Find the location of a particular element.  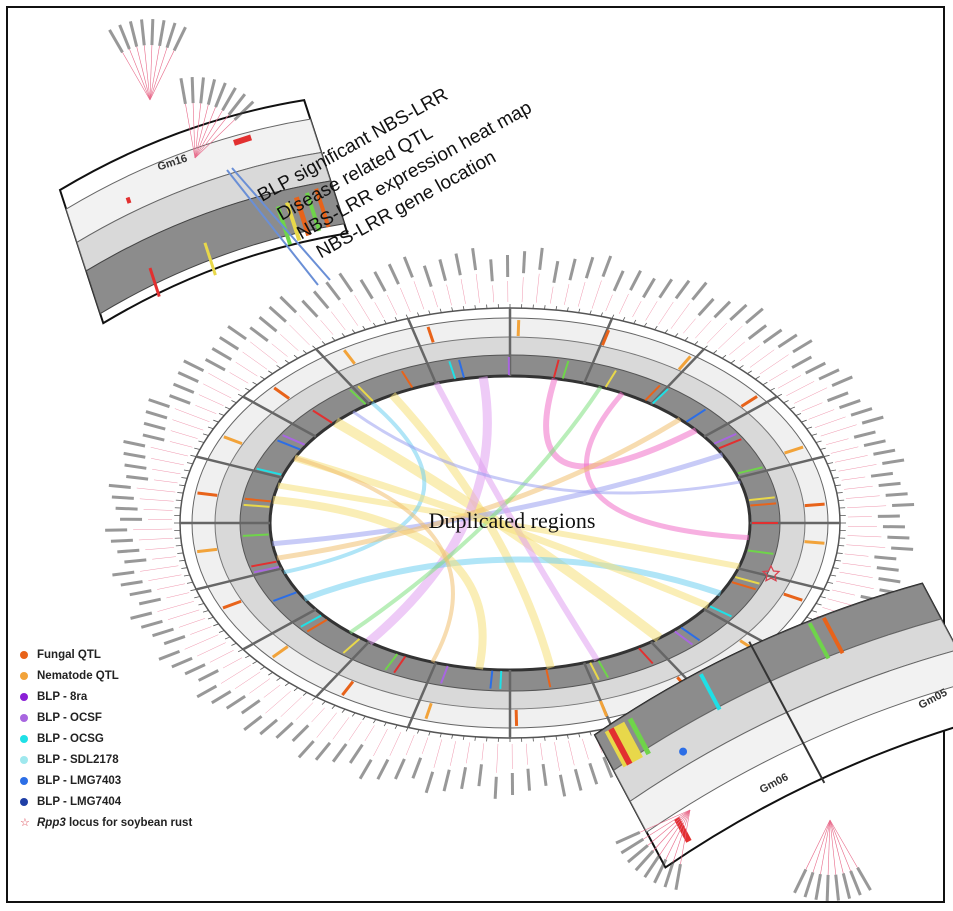

legend-item: ☆ Rpp3 locus for soybean rust is located at coordinates (160, 822).